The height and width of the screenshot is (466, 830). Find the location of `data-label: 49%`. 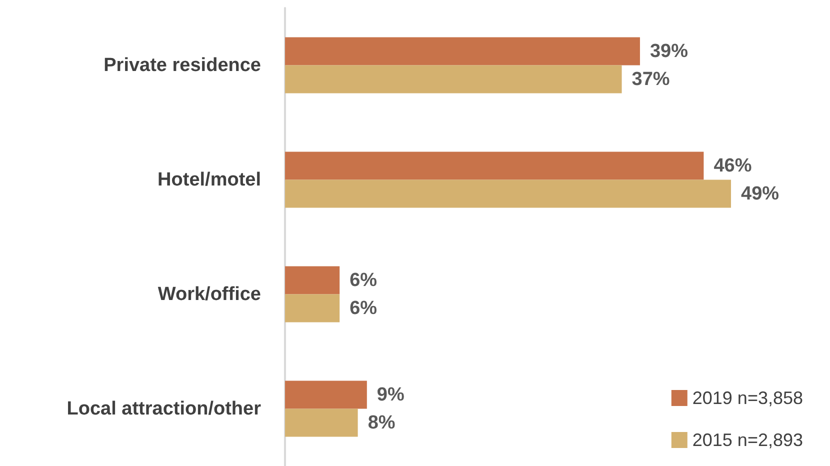

data-label: 49% is located at coordinates (760, 193).